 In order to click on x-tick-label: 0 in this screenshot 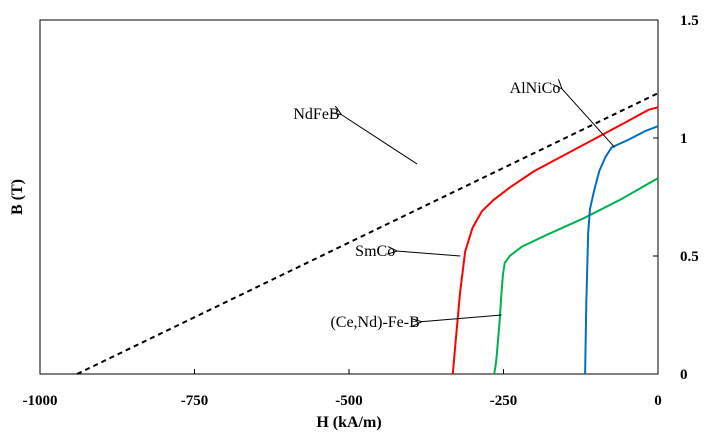, I will do `click(658, 401)`.